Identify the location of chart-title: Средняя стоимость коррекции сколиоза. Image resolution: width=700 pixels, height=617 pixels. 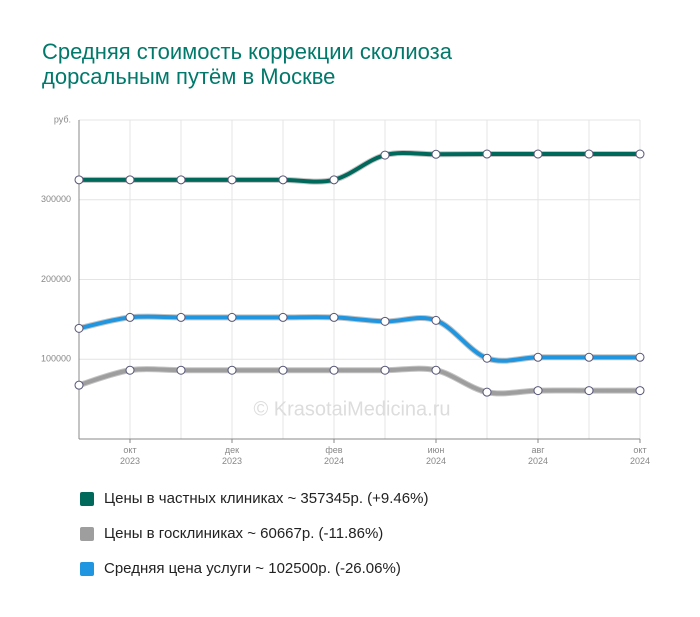
(247, 51).